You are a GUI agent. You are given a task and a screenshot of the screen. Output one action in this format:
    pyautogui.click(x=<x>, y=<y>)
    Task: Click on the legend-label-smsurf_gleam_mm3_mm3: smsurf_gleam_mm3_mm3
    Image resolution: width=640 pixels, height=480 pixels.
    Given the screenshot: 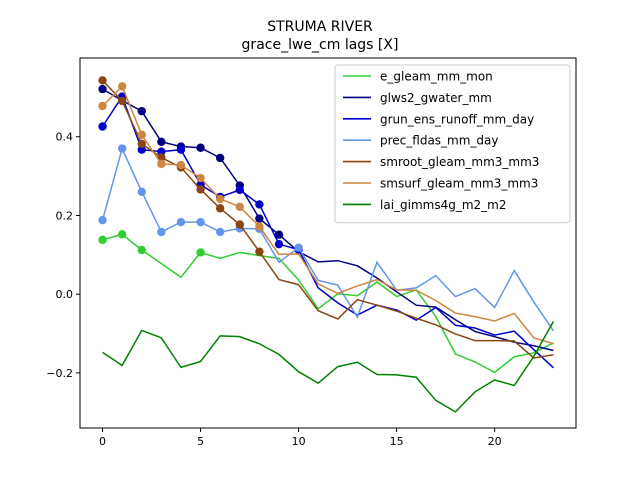 What is the action you would take?
    pyautogui.click(x=459, y=184)
    